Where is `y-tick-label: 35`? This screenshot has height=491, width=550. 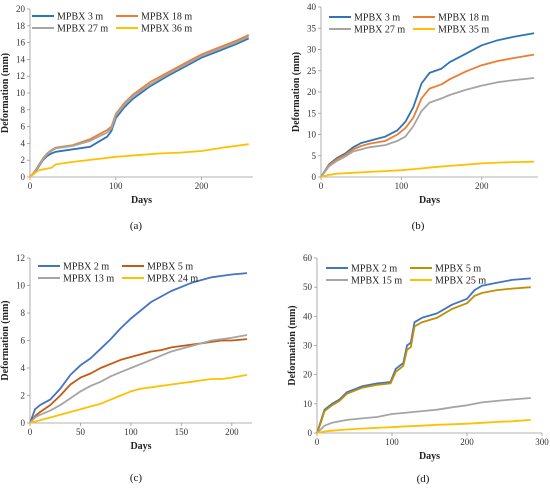
y-tick-label: 35 is located at coordinates (312, 28).